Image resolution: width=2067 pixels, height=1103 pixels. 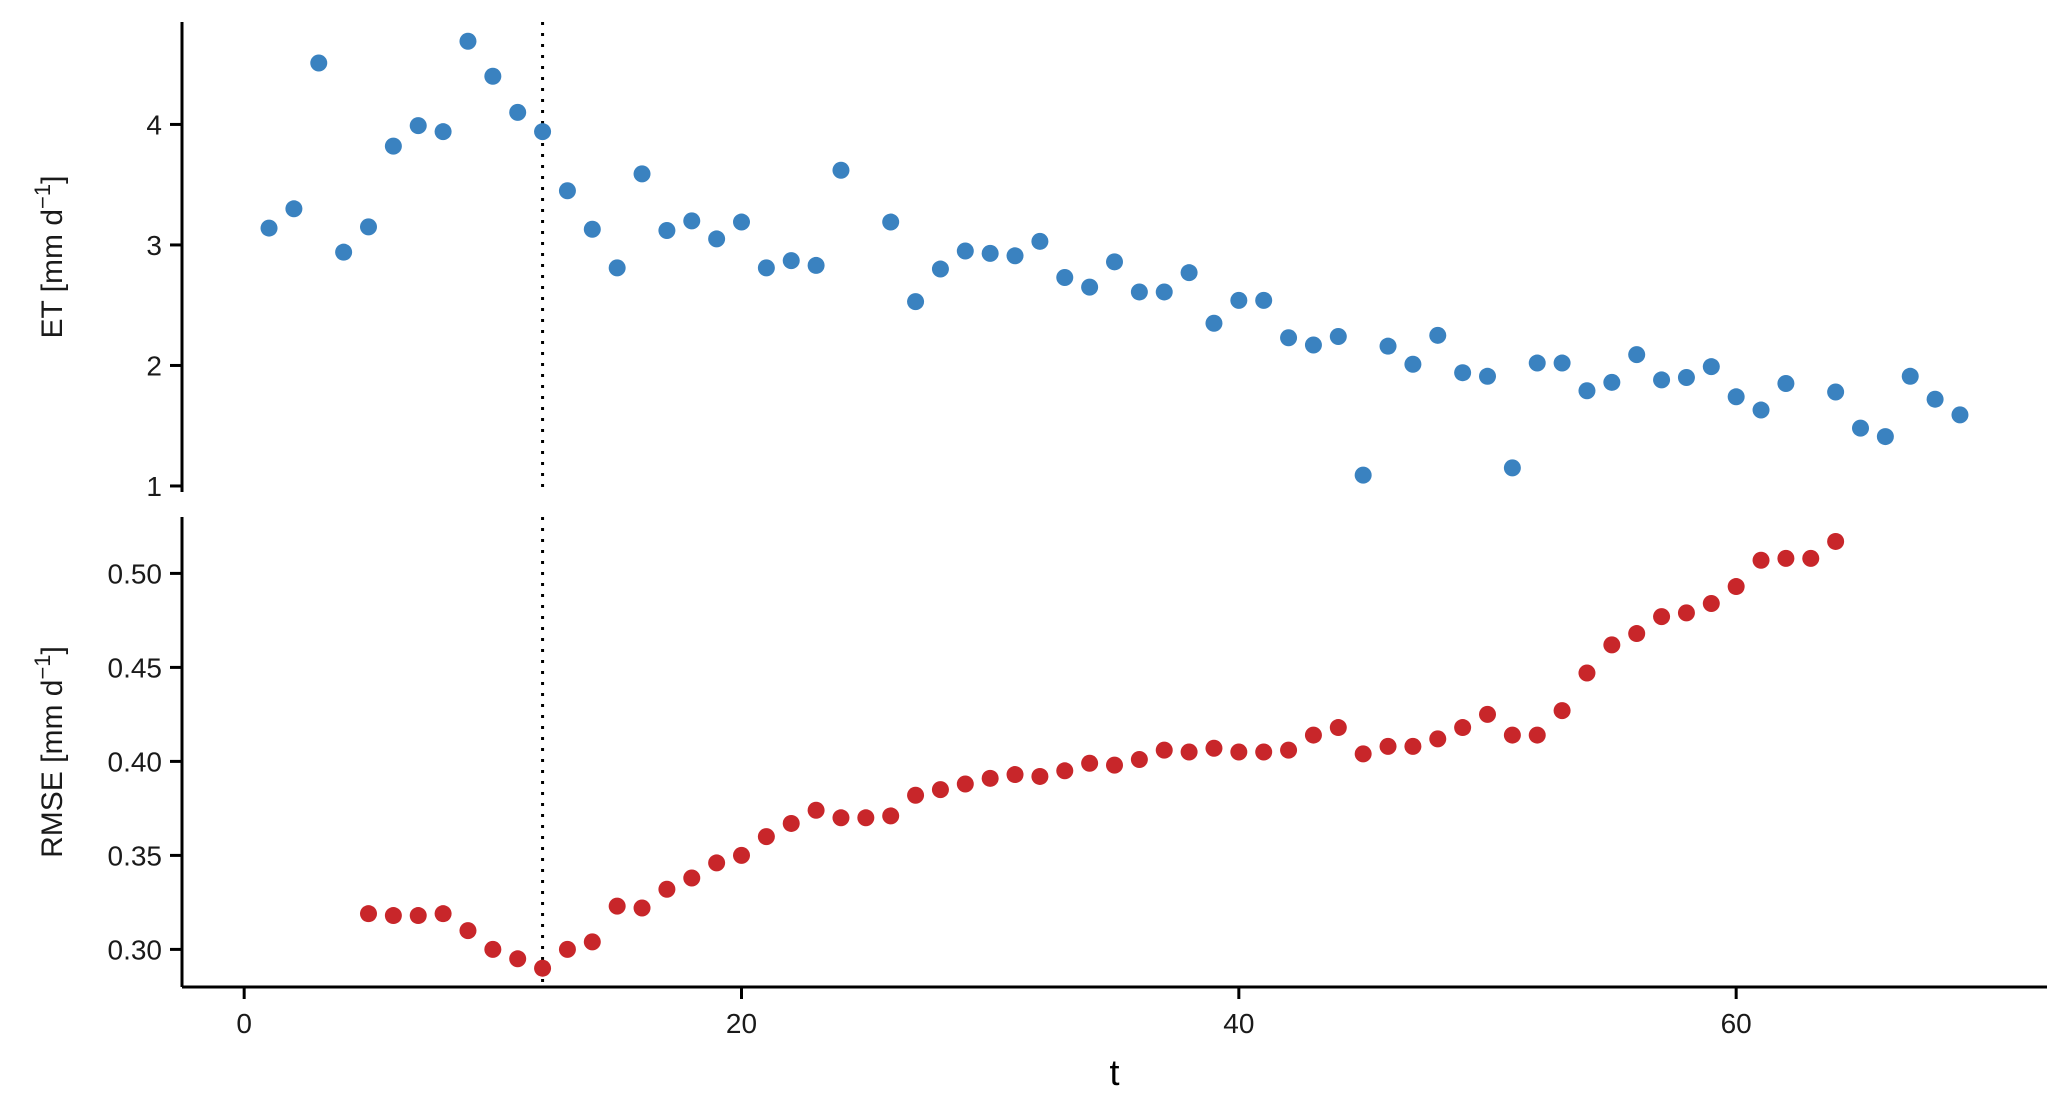 I want to click on rmse-y-tick-label: 0.45, so click(x=135, y=667).